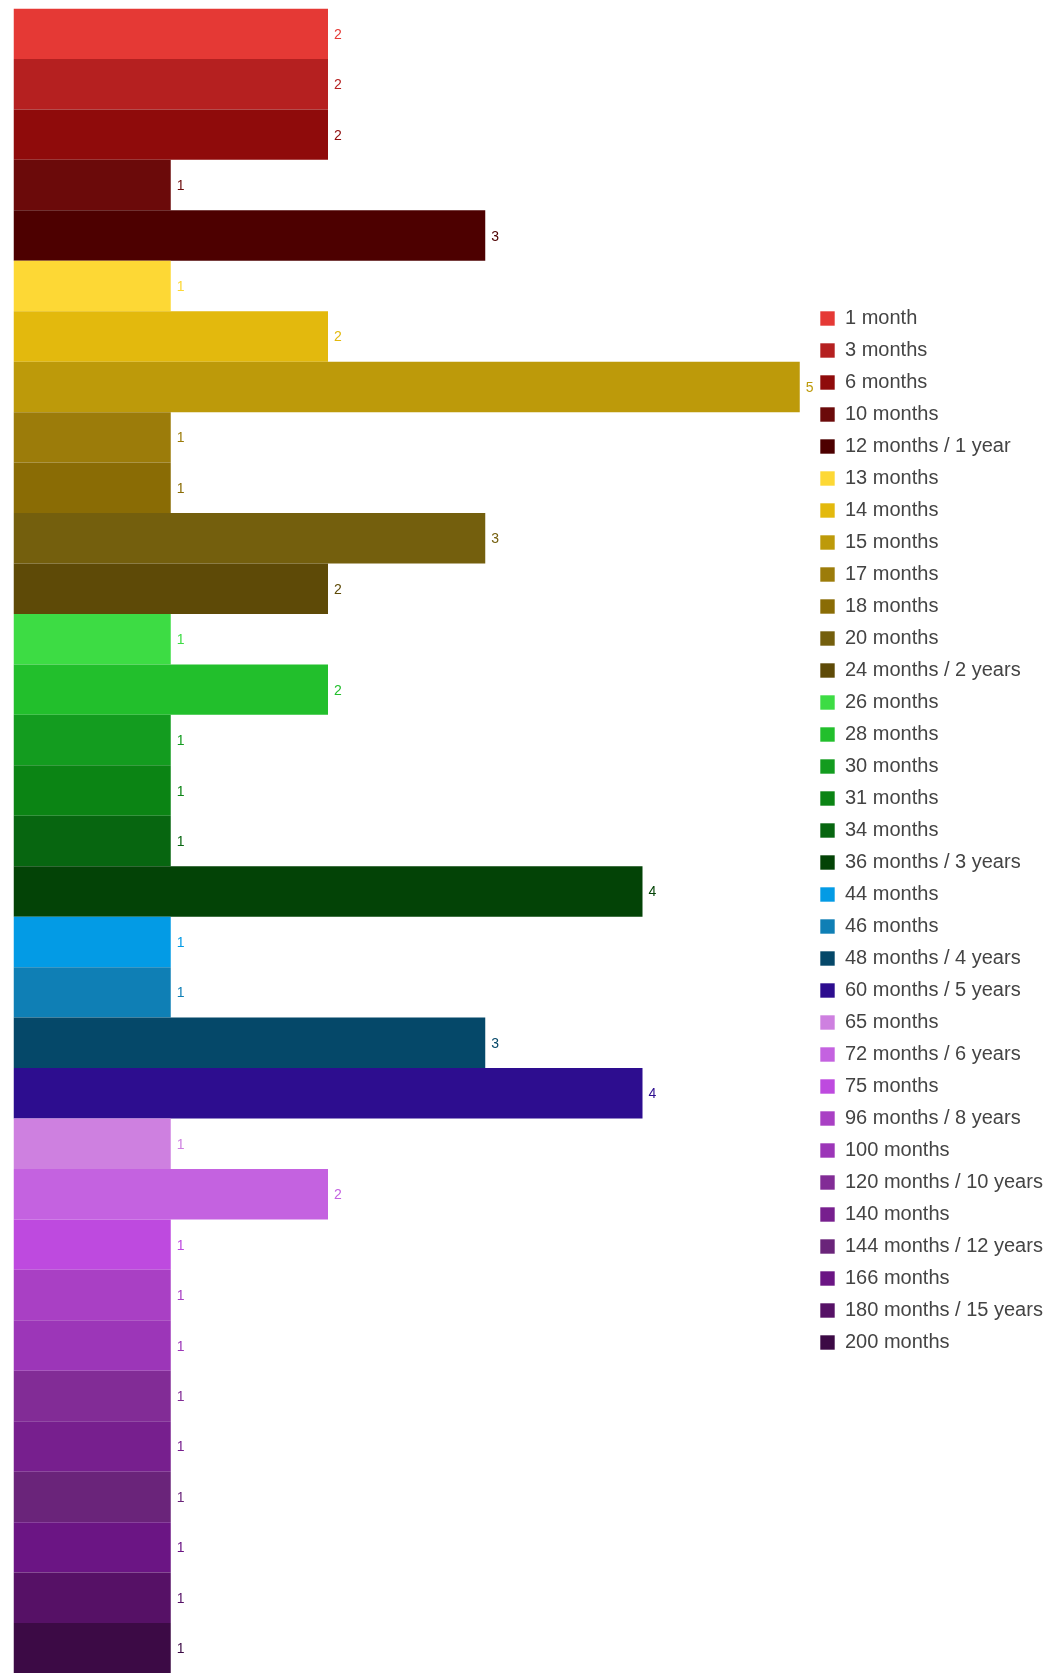 Image resolution: width=1054 pixels, height=1673 pixels. Describe the element at coordinates (892, 1021) in the screenshot. I see `legend-label: 65 months` at that location.